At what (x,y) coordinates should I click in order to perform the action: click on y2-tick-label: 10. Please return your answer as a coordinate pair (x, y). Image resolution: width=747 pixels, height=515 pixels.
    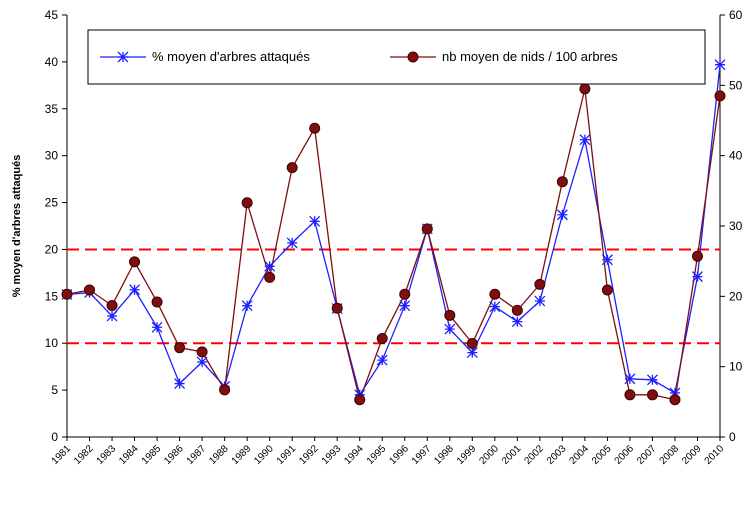
    Looking at the image, I should click on (736, 367).